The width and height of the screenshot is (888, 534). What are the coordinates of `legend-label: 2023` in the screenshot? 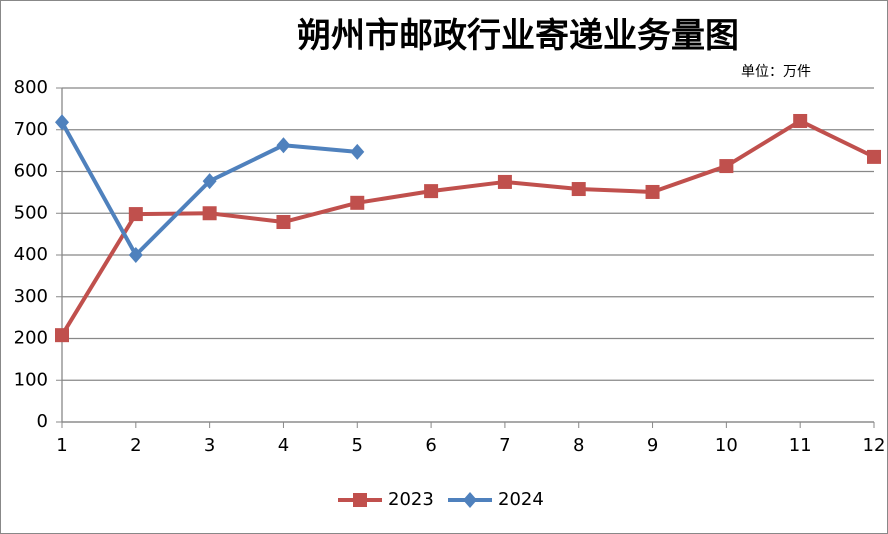 It's located at (411, 499).